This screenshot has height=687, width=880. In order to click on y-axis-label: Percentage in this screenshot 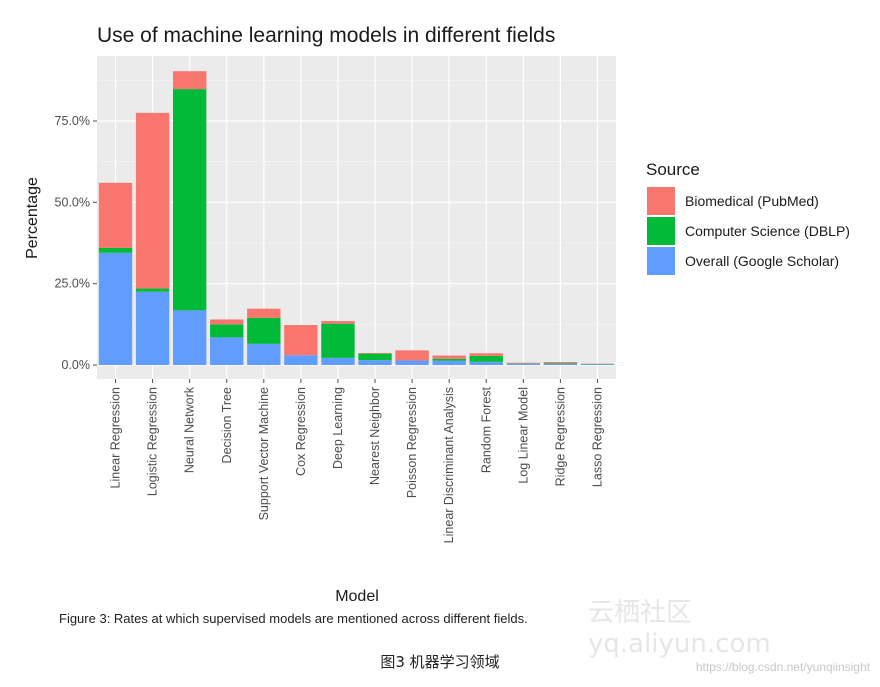, I will do `click(32, 218)`.